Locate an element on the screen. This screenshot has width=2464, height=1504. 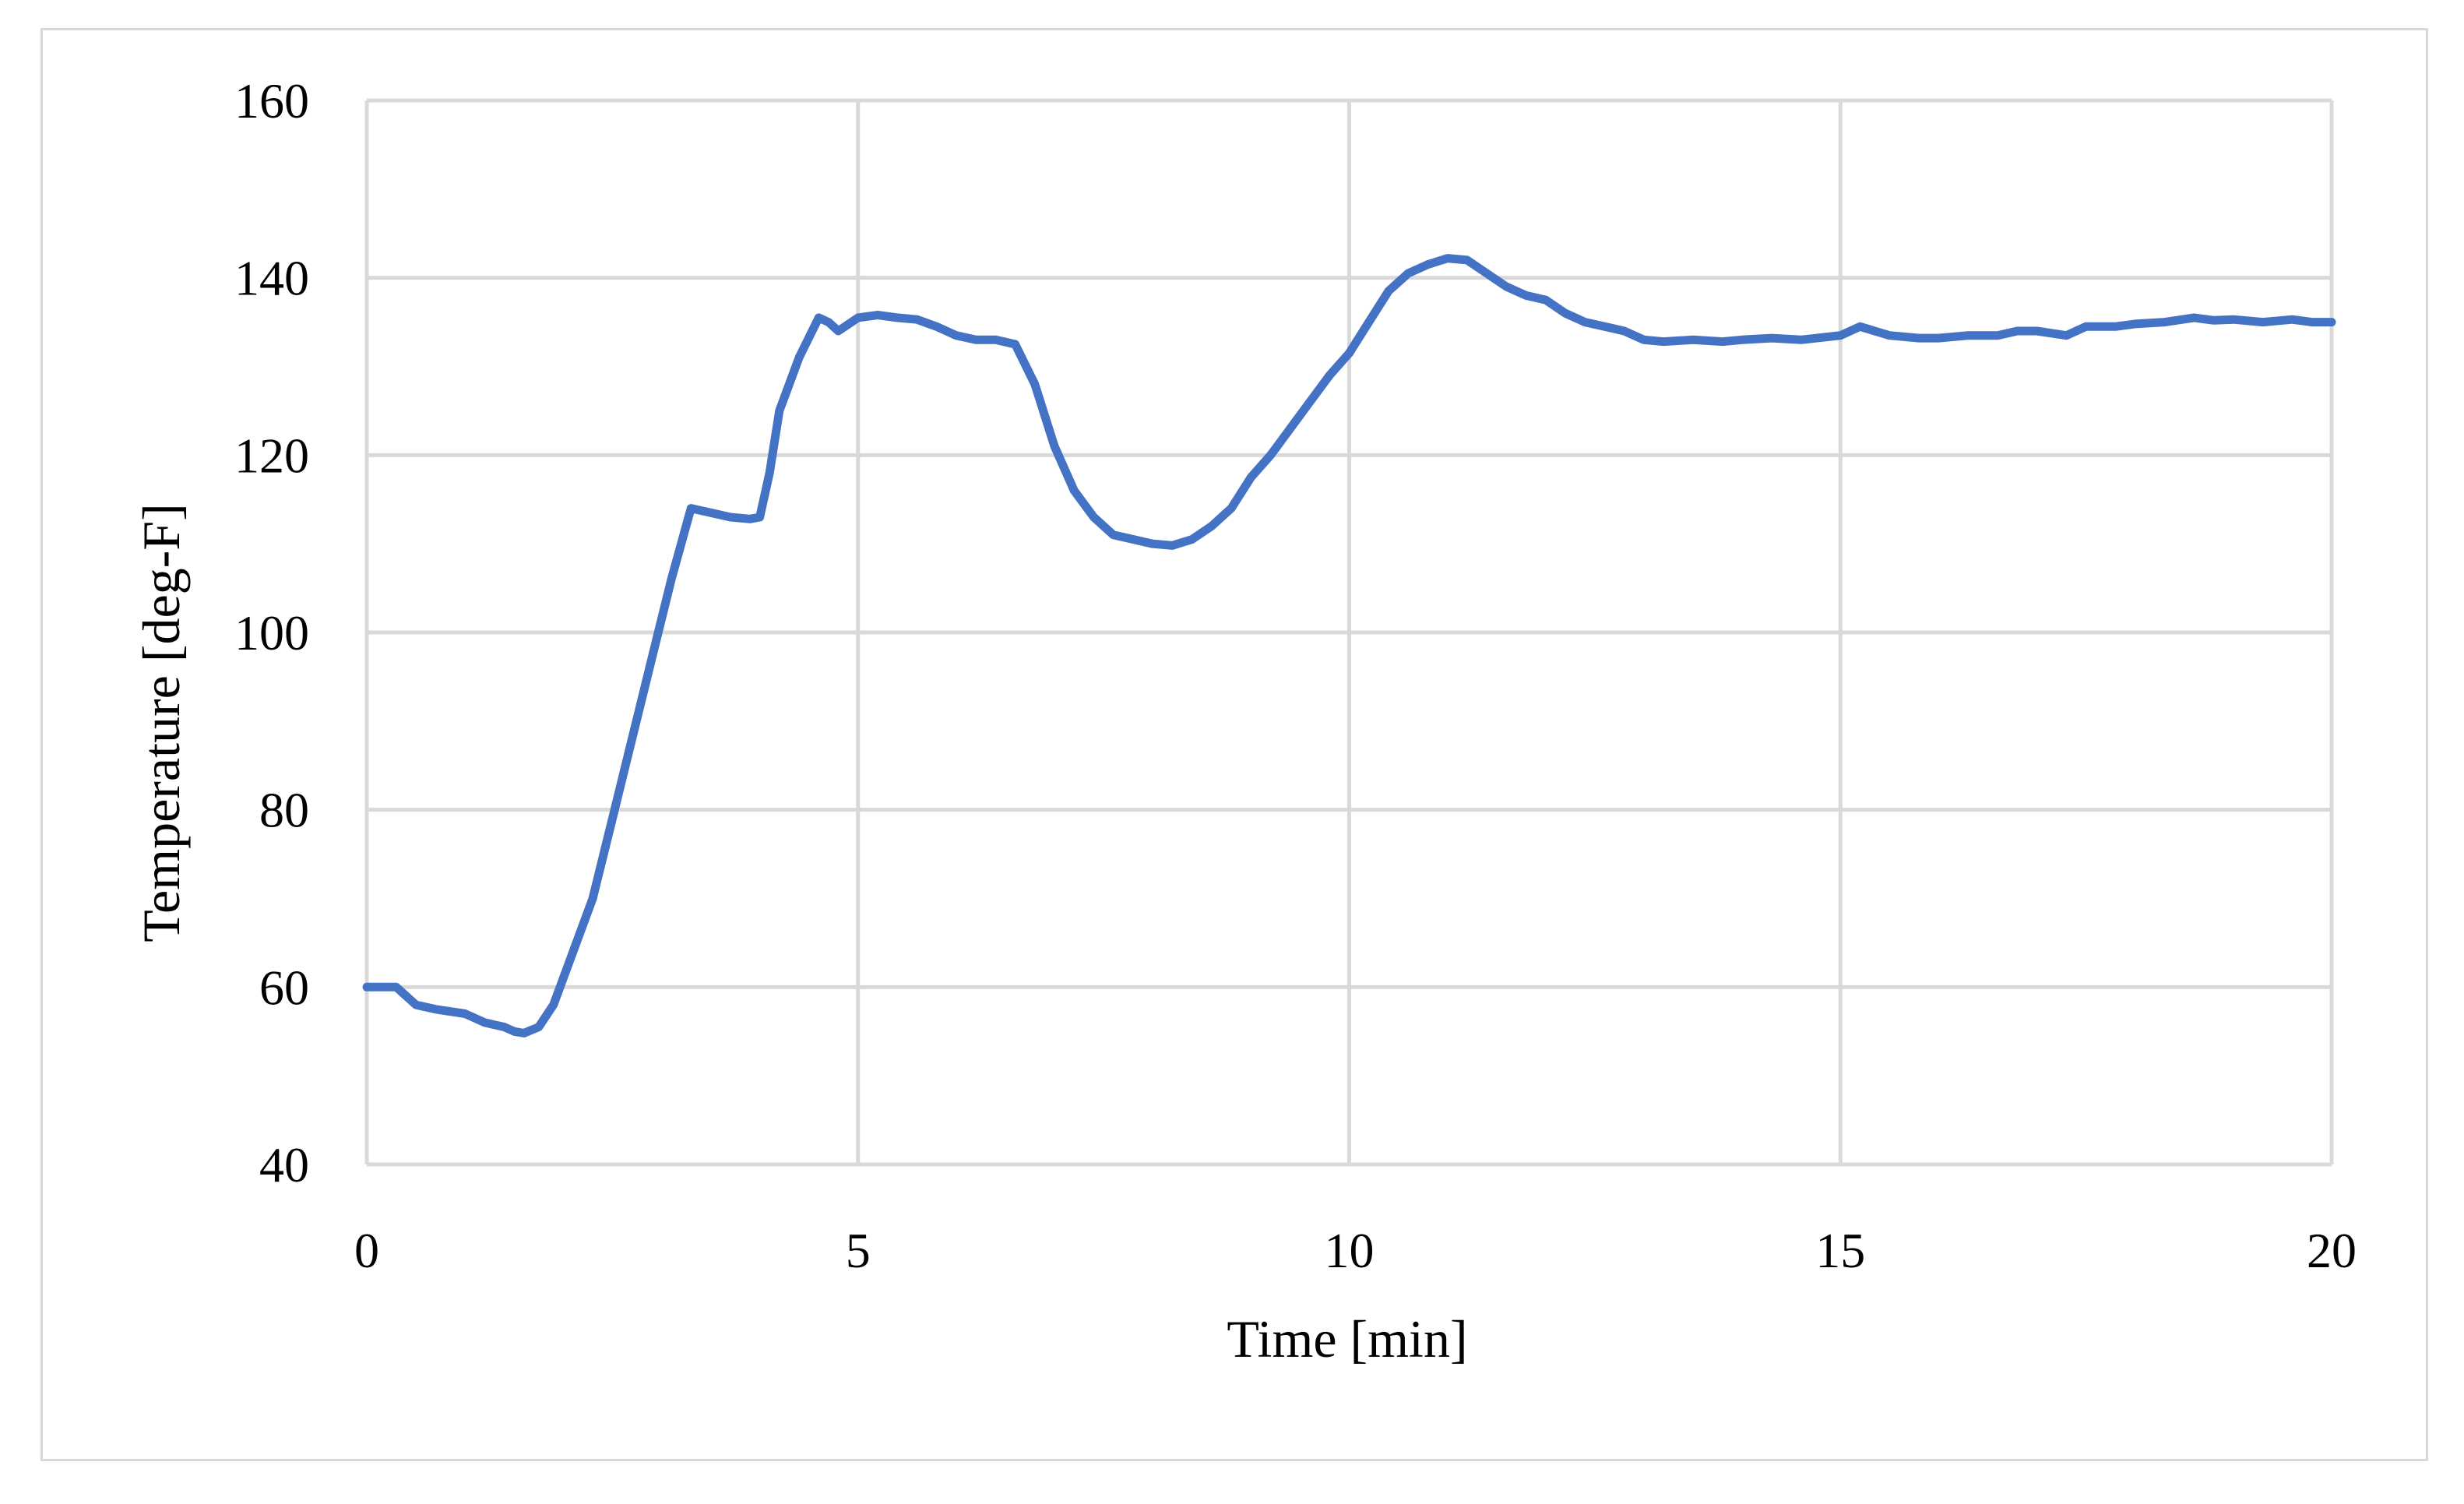
y-axis-title: Temperature [deg-F] is located at coordinates (162, 722).